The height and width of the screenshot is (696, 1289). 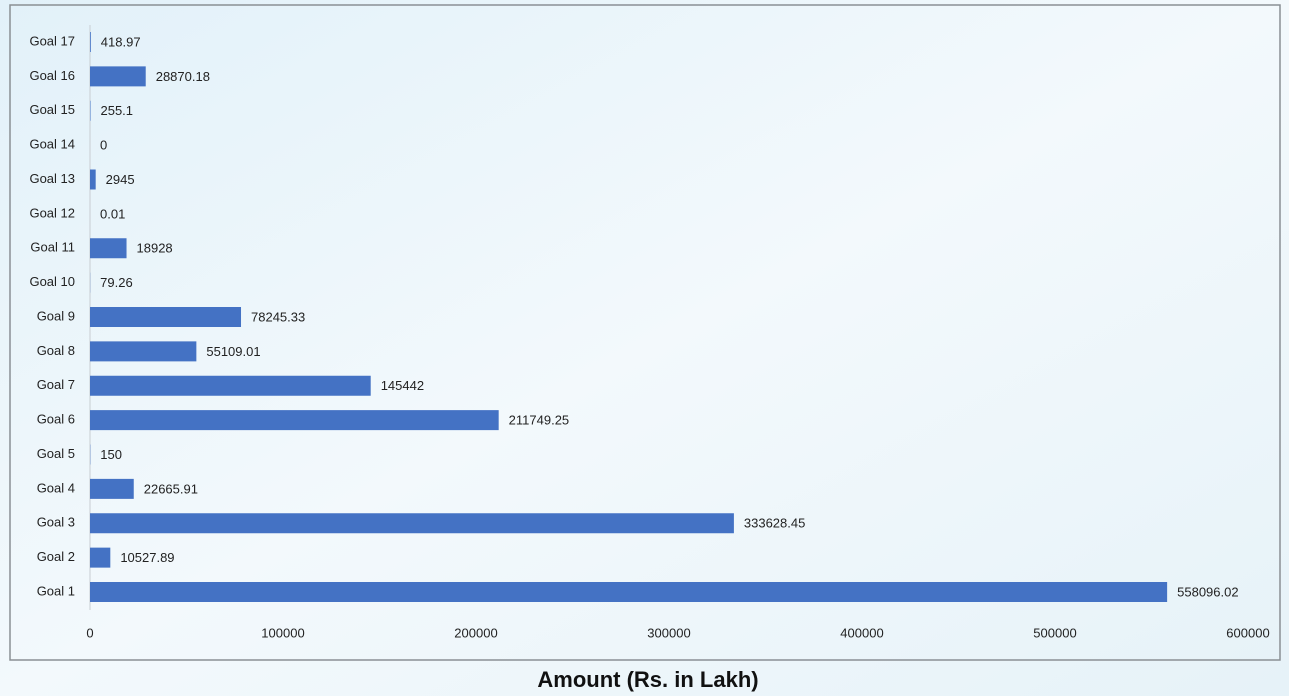 What do you see at coordinates (56, 522) in the screenshot?
I see `y-tick-label: Goal 3` at bounding box center [56, 522].